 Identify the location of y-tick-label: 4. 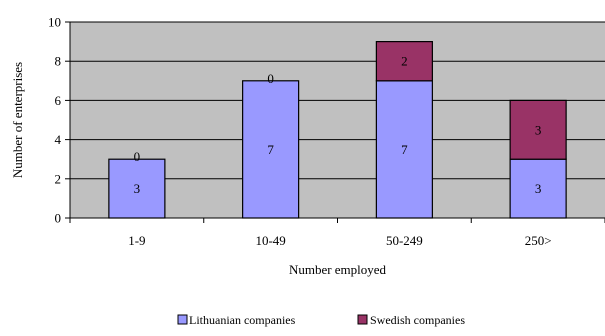
(58, 139).